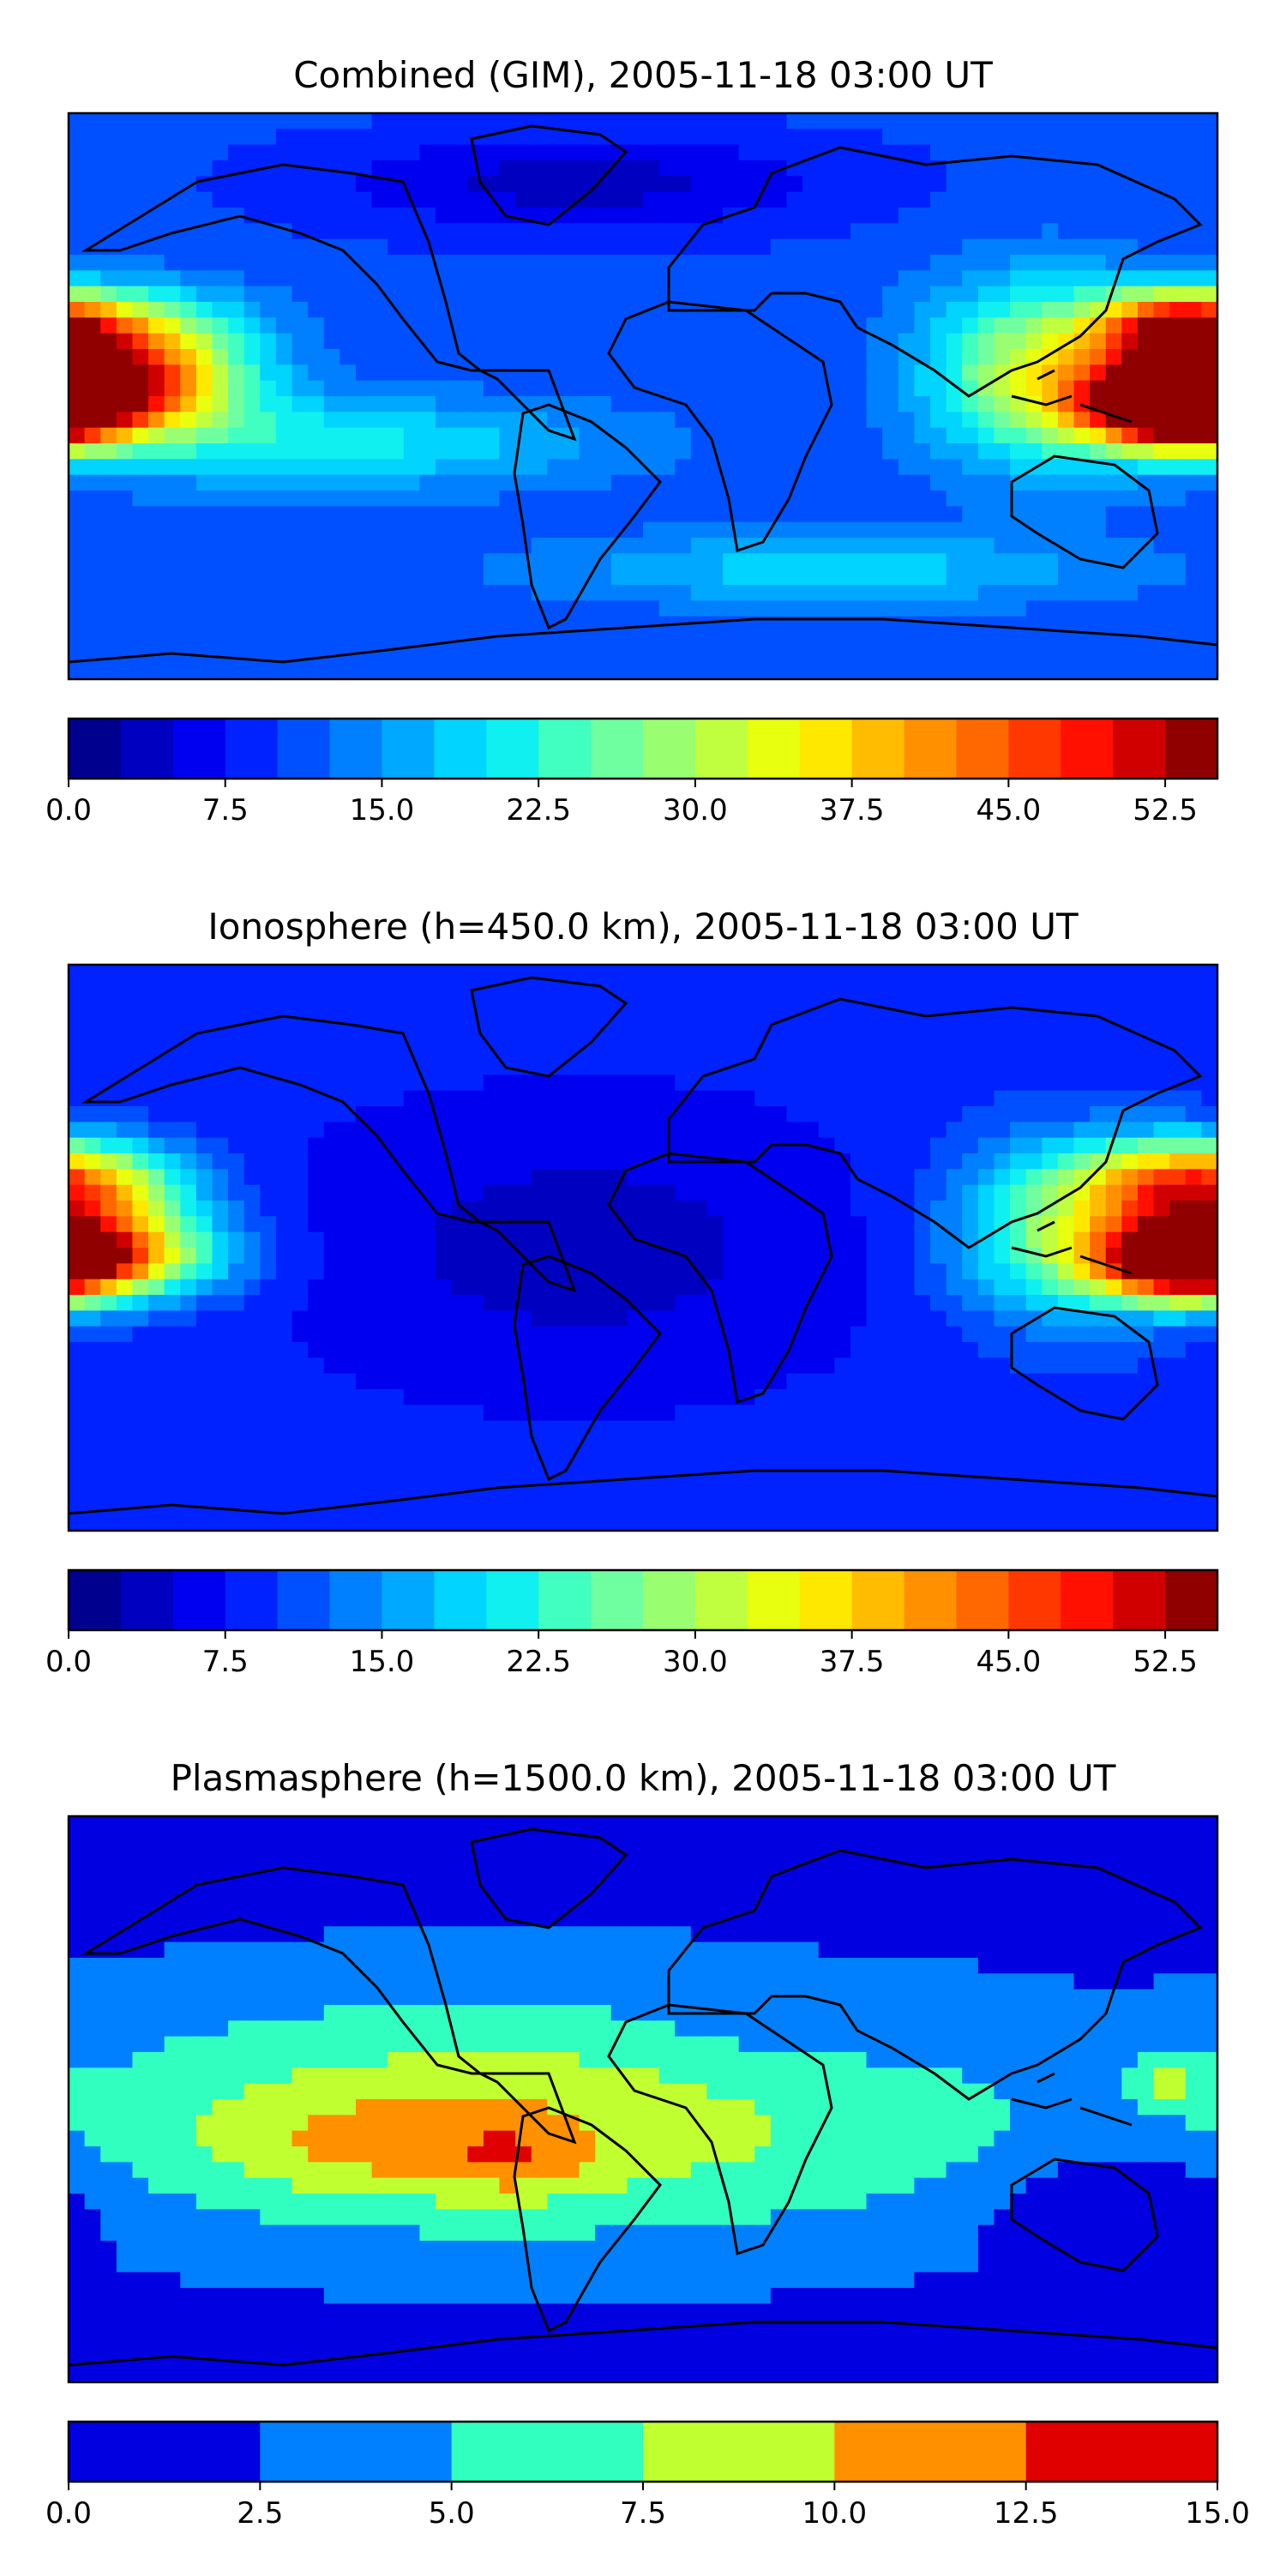 The width and height of the screenshot is (1286, 2576). I want to click on colorbar-tick-label: 2.5, so click(260, 2513).